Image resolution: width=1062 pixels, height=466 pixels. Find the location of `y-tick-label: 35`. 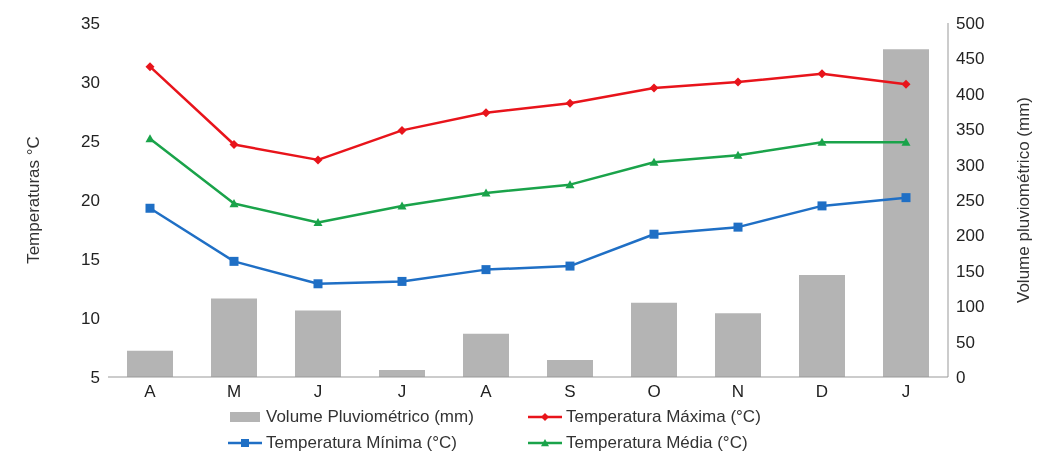

y-tick-label: 35 is located at coordinates (90, 24).